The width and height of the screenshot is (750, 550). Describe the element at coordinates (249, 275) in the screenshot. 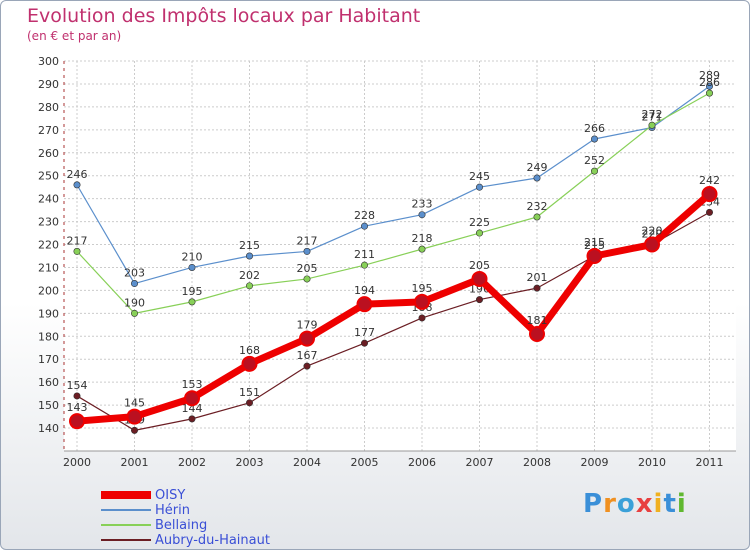

I see `data-label-bellaing: 202` at that location.